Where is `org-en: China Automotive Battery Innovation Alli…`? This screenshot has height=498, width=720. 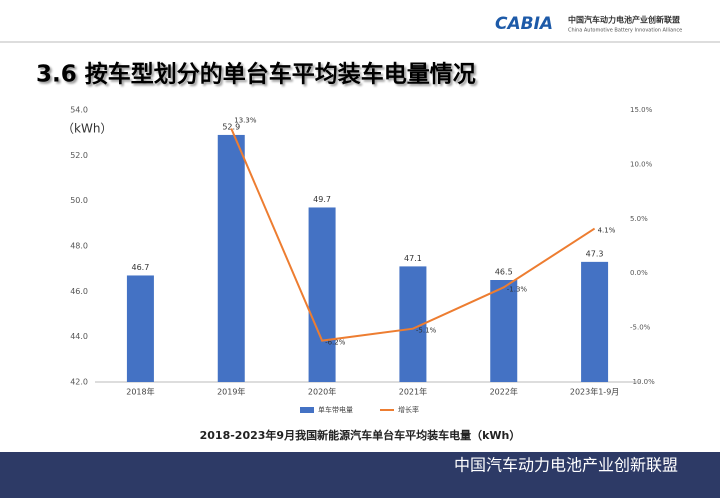 org-en: China Automotive Battery Innovation Alli… is located at coordinates (625, 31).